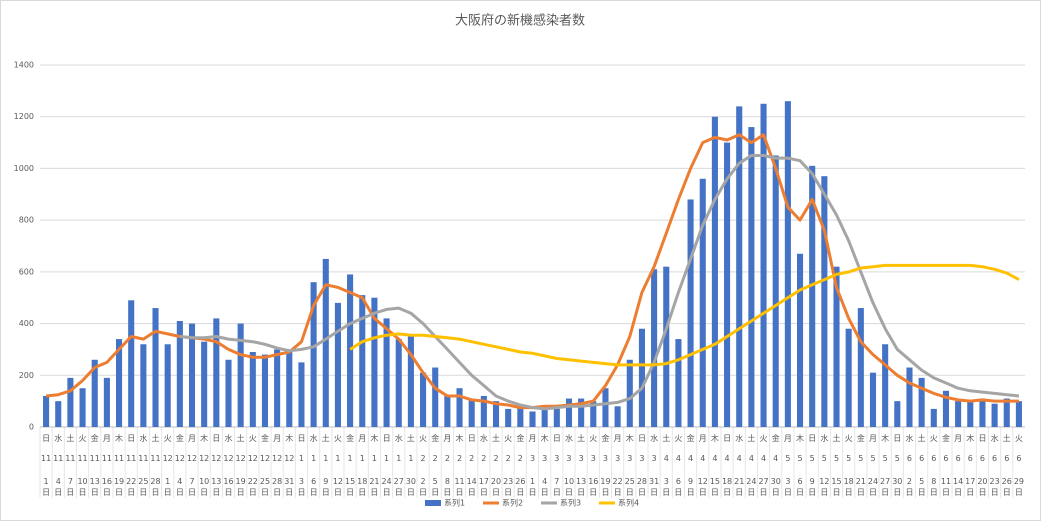 The height and width of the screenshot is (521, 1041). What do you see at coordinates (350, 465) in the screenshot?
I see `x-tick-label: 金 1 15 日` at bounding box center [350, 465].